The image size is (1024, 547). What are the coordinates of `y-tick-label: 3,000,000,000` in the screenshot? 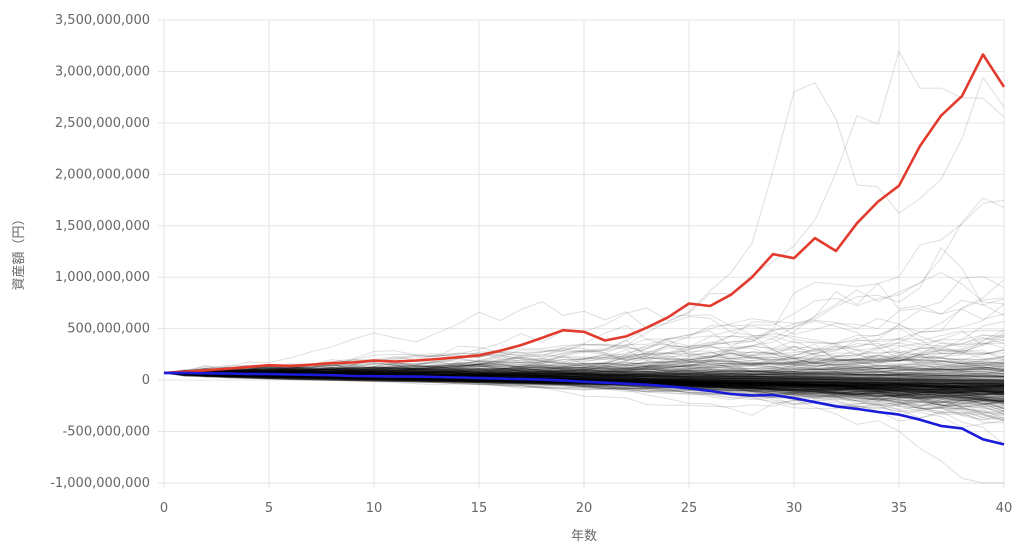 It's located at (102, 71).